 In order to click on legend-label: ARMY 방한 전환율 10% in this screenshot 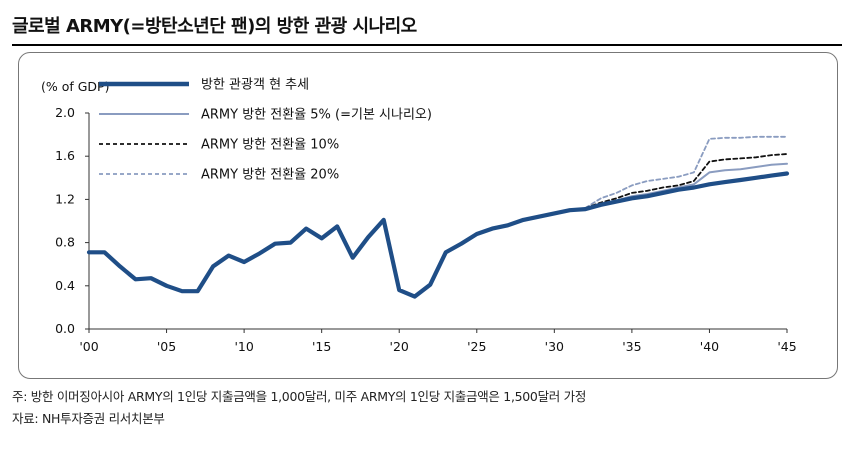, I will do `click(270, 145)`.